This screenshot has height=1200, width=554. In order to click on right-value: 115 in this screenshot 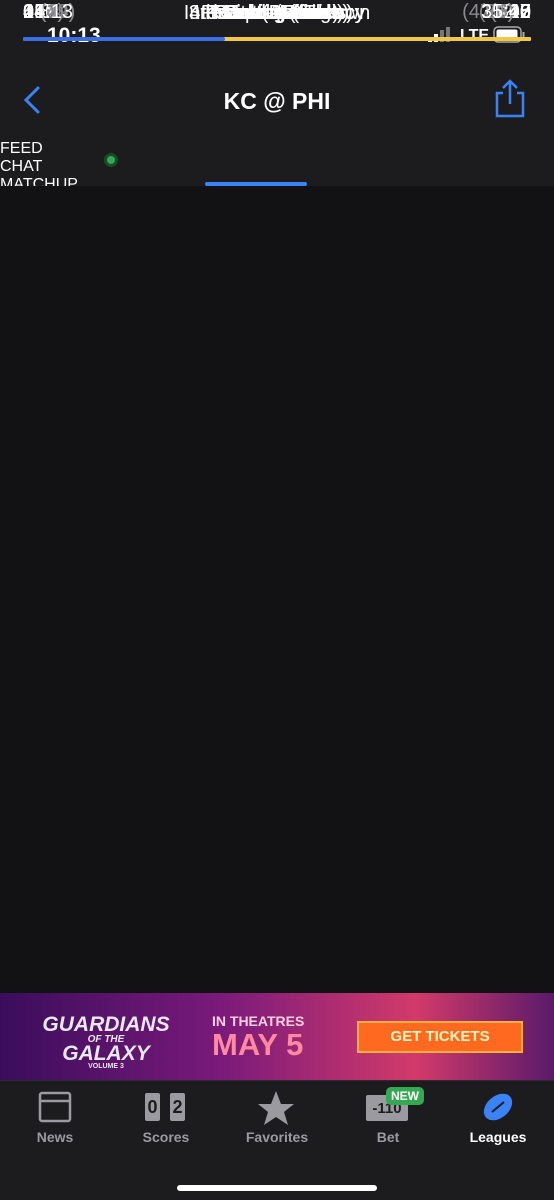, I will do `click(515, 12)`.